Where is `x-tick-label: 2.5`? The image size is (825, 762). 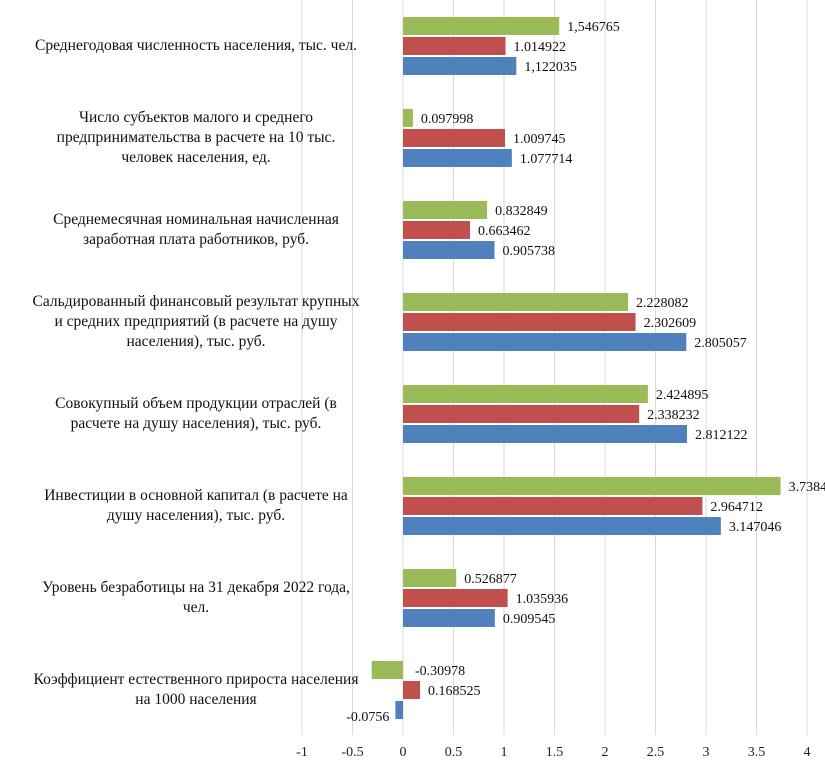
x-tick-label: 2.5 is located at coordinates (656, 752).